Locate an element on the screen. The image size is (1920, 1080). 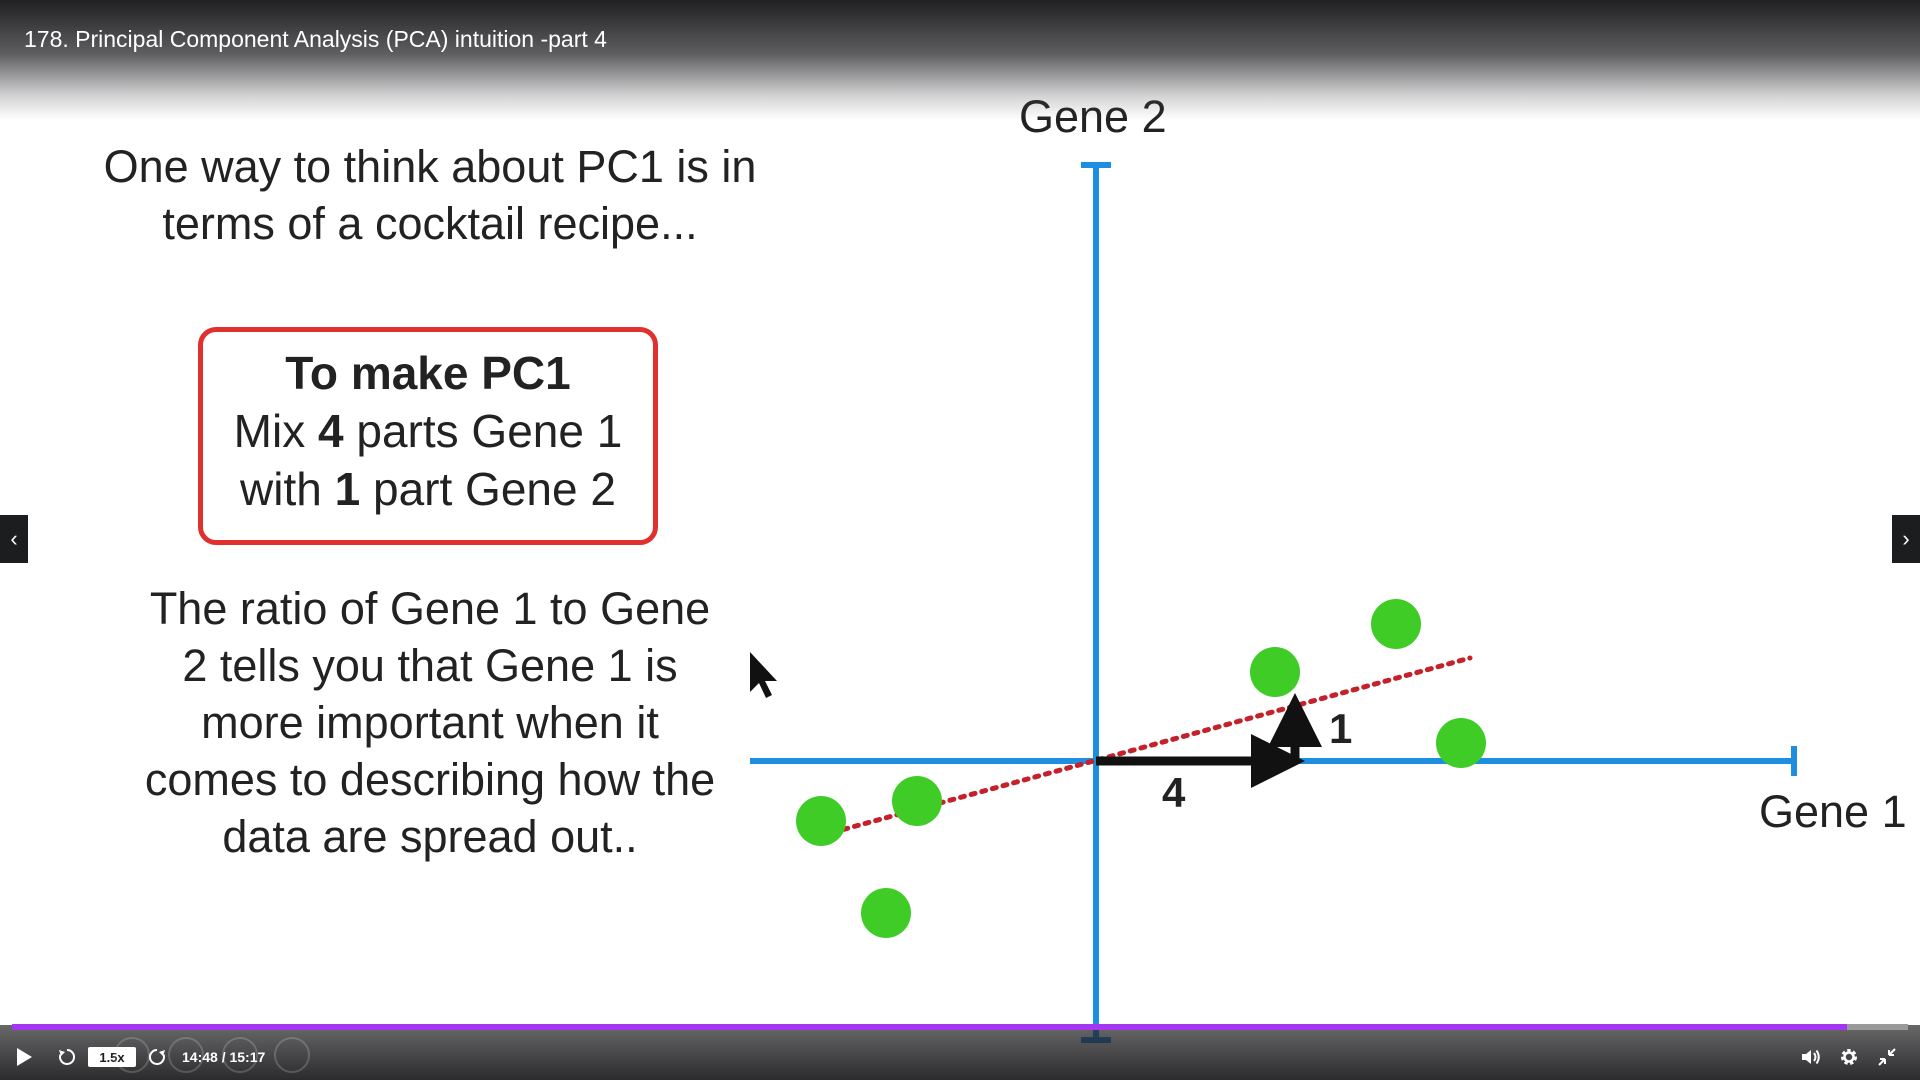
x-axis-label: Gene 1 is located at coordinates (1833, 811).